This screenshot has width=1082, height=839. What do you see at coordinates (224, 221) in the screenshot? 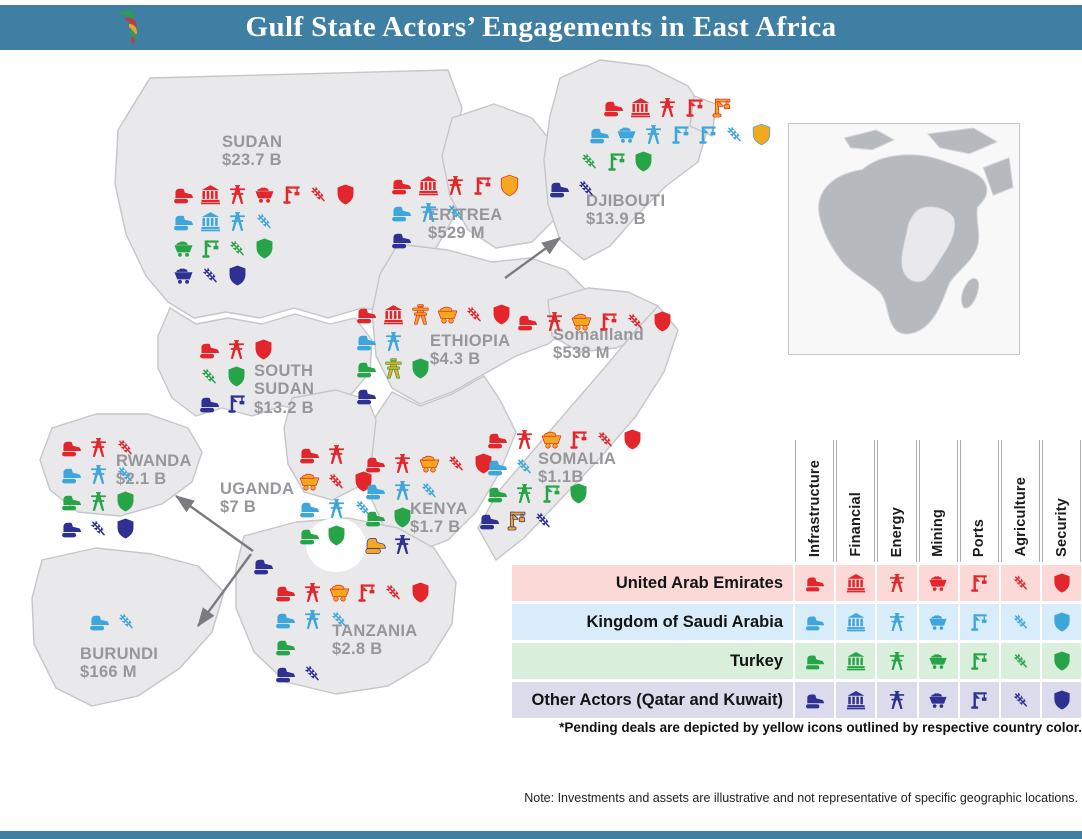
I see `icon-row-sudan-ksa` at bounding box center [224, 221].